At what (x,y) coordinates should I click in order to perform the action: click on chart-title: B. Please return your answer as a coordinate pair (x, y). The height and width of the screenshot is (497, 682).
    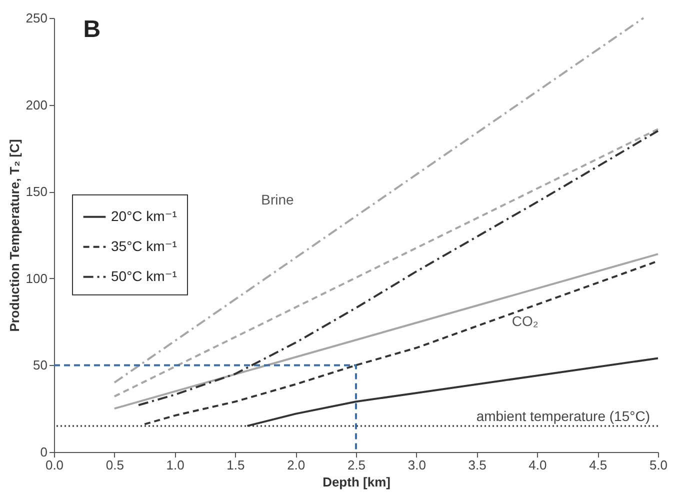
    Looking at the image, I should click on (92, 29).